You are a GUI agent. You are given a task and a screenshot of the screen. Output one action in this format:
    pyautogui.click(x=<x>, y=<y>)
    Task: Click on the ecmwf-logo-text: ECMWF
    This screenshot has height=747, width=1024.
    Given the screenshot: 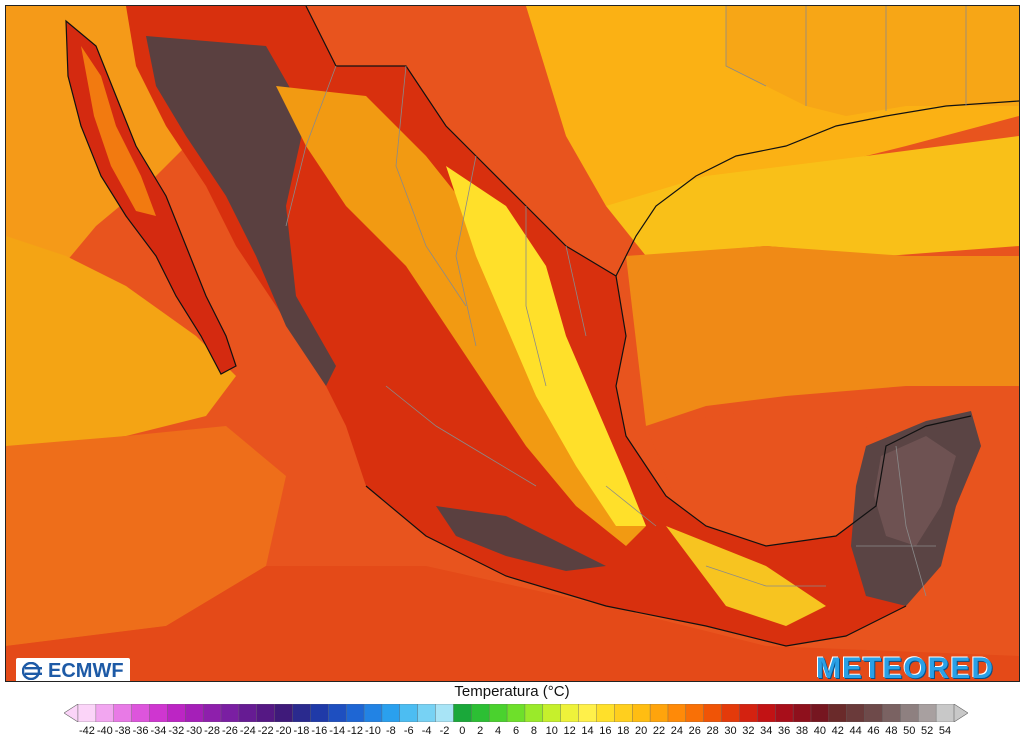 What is the action you would take?
    pyautogui.click(x=86, y=670)
    